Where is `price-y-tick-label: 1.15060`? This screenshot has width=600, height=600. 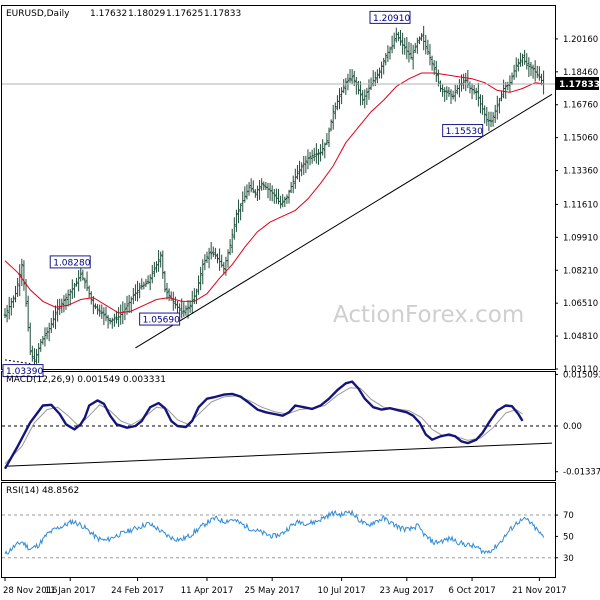 price-y-tick-label: 1.15060 is located at coordinates (580, 139).